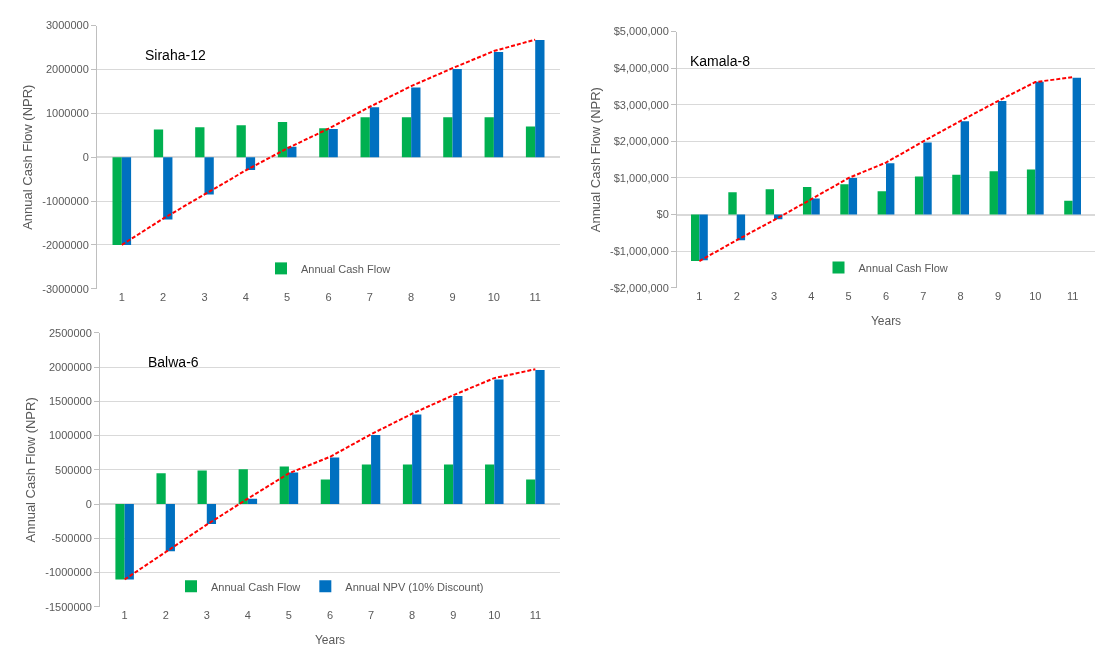 The width and height of the screenshot is (1098, 657). I want to click on y-tick-label: 0, so click(88, 503).